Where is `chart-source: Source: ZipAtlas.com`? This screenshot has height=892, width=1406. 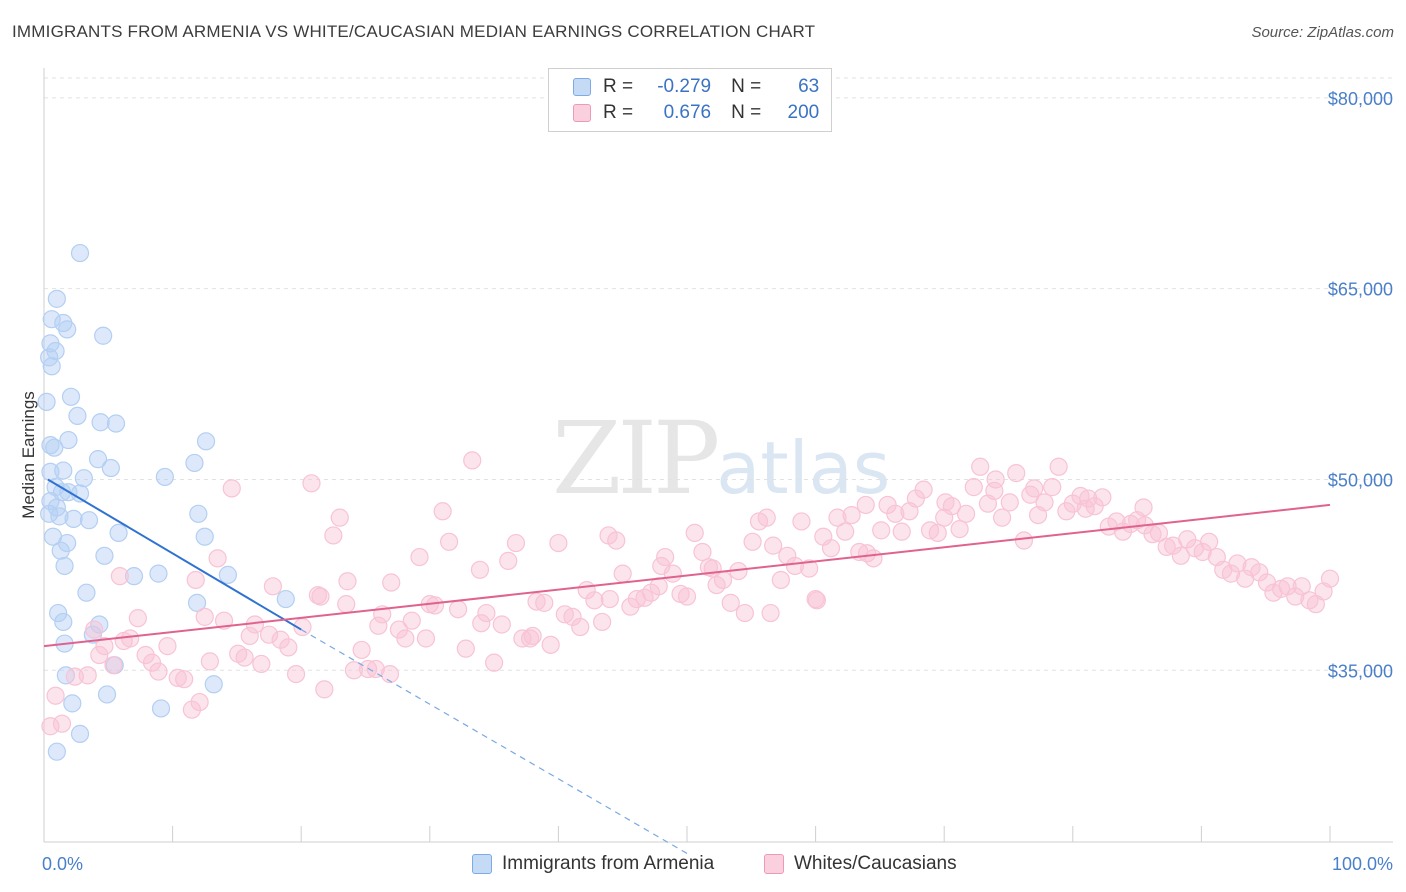
chart-source: Source: ZipAtlas.com is located at coordinates (1322, 32).